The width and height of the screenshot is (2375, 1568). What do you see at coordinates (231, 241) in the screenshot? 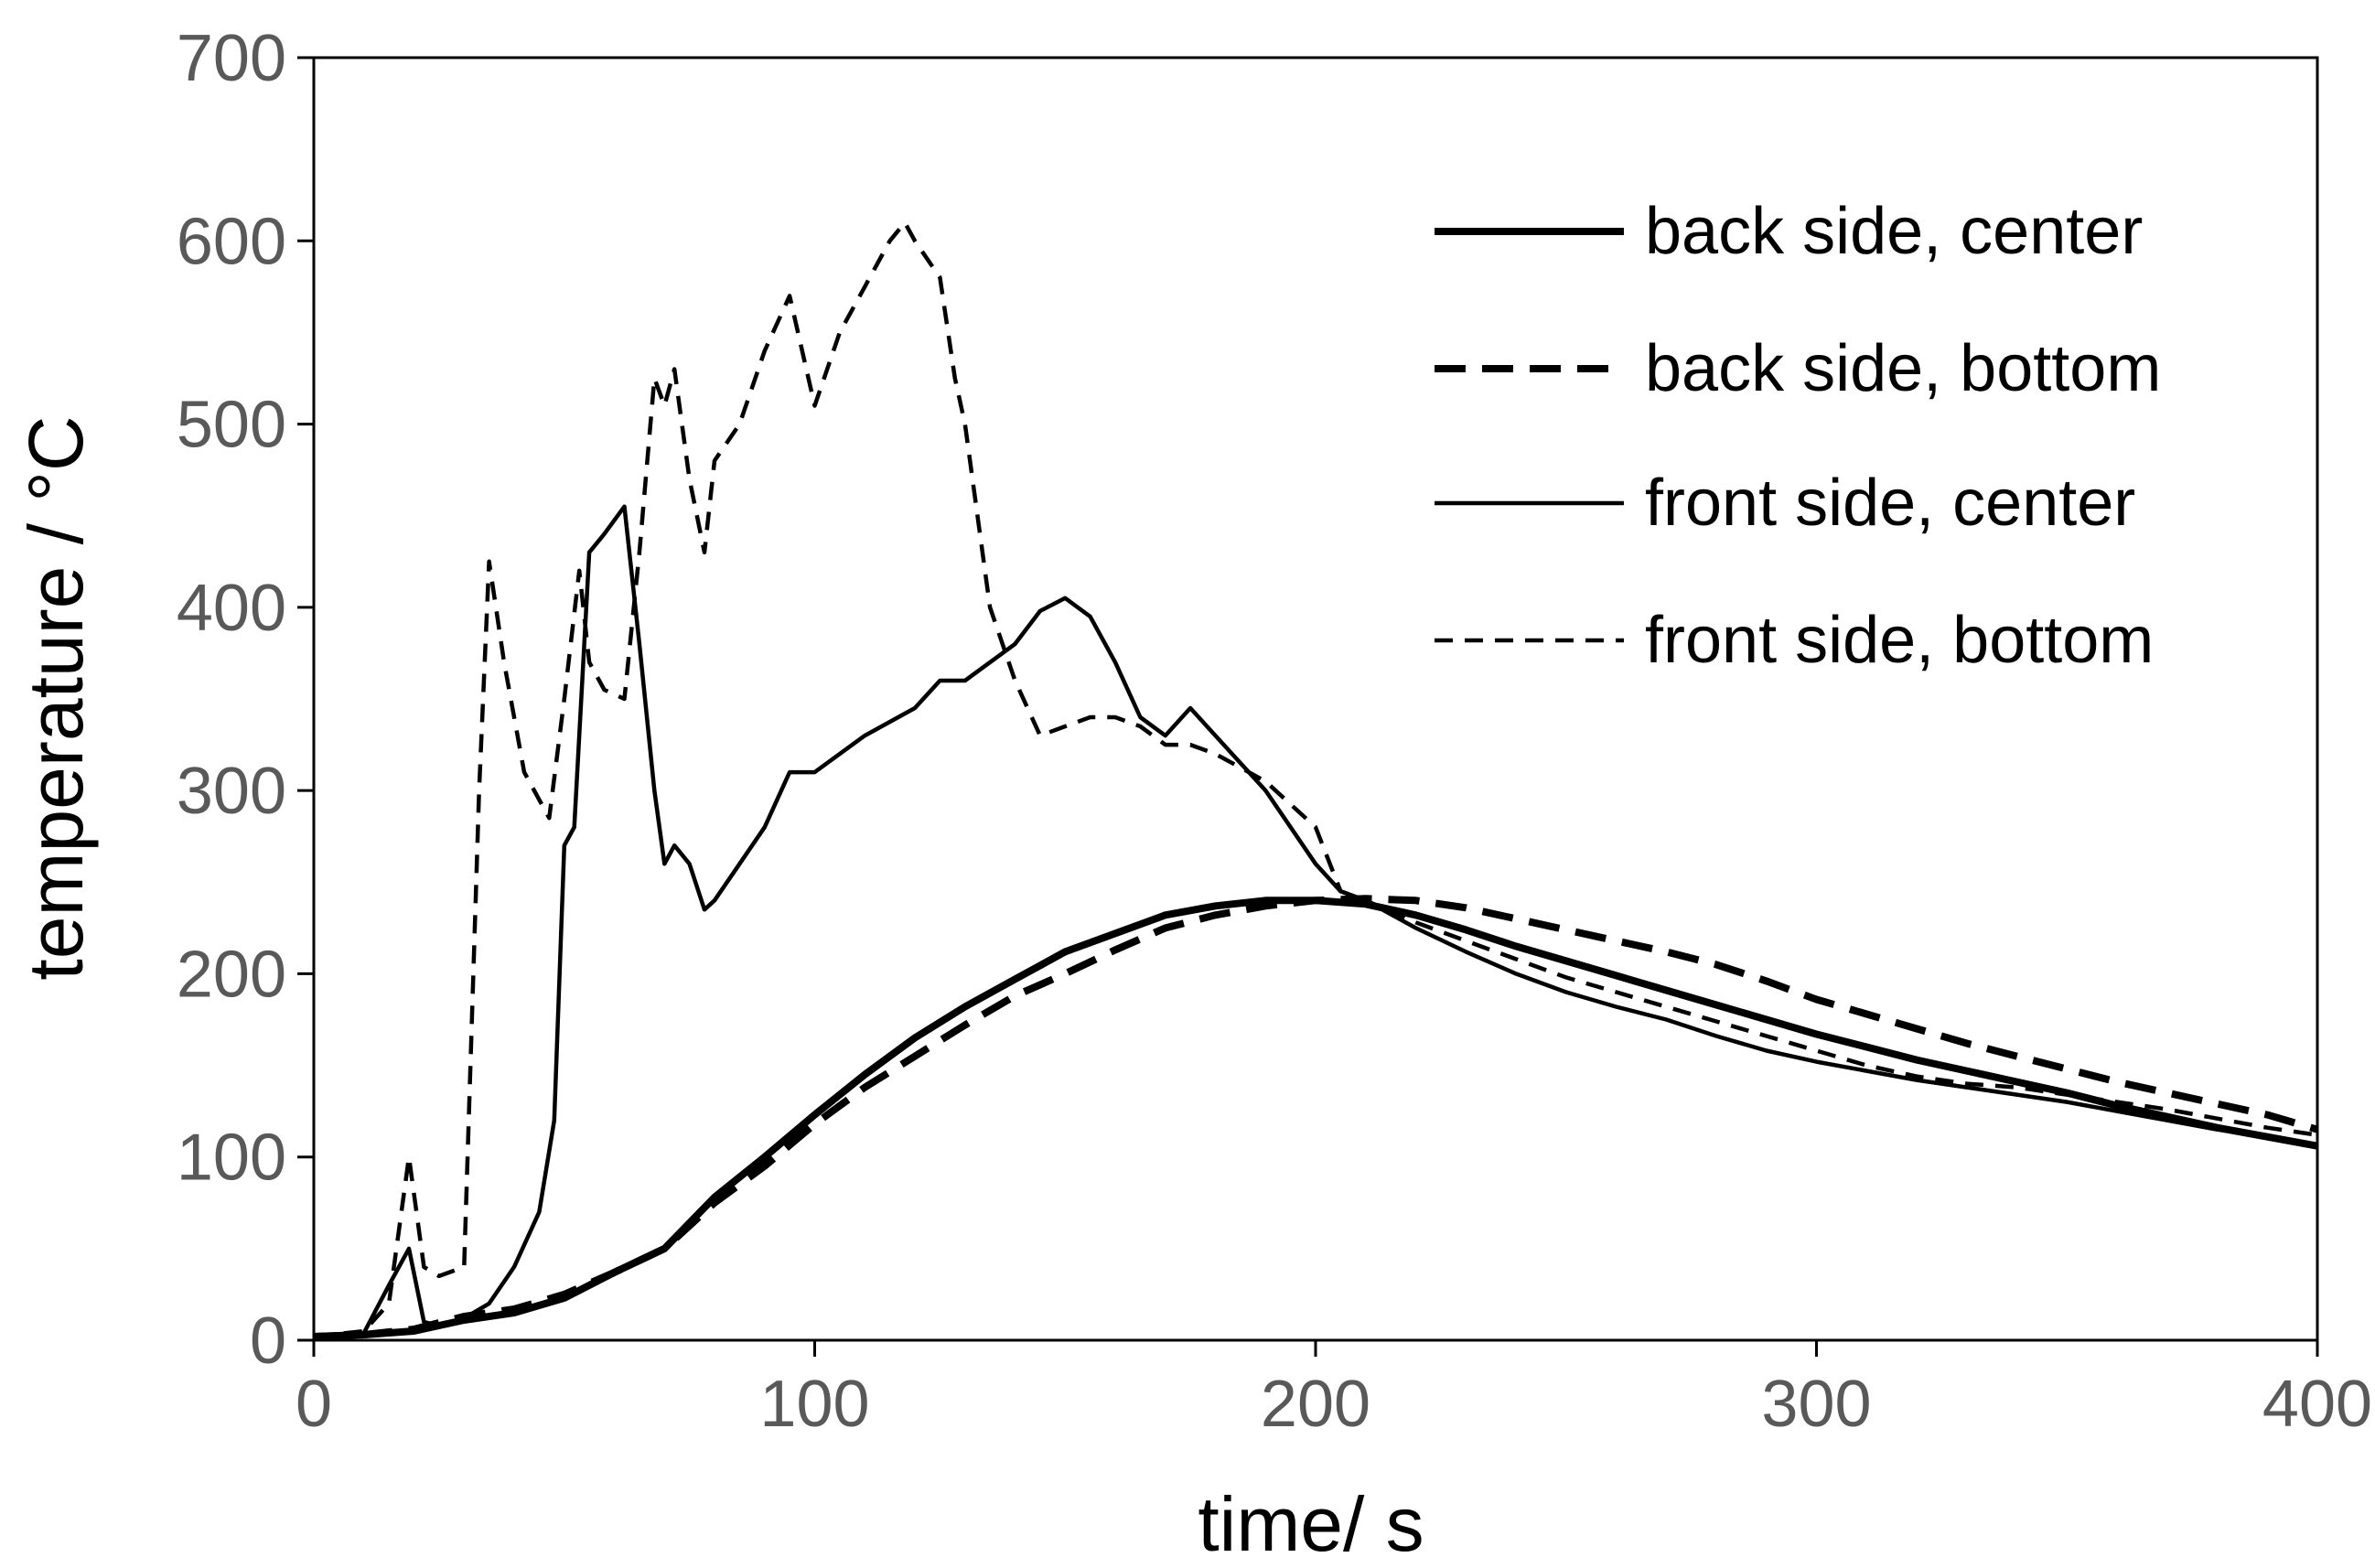
I see `y-tick-label: 600` at bounding box center [231, 241].